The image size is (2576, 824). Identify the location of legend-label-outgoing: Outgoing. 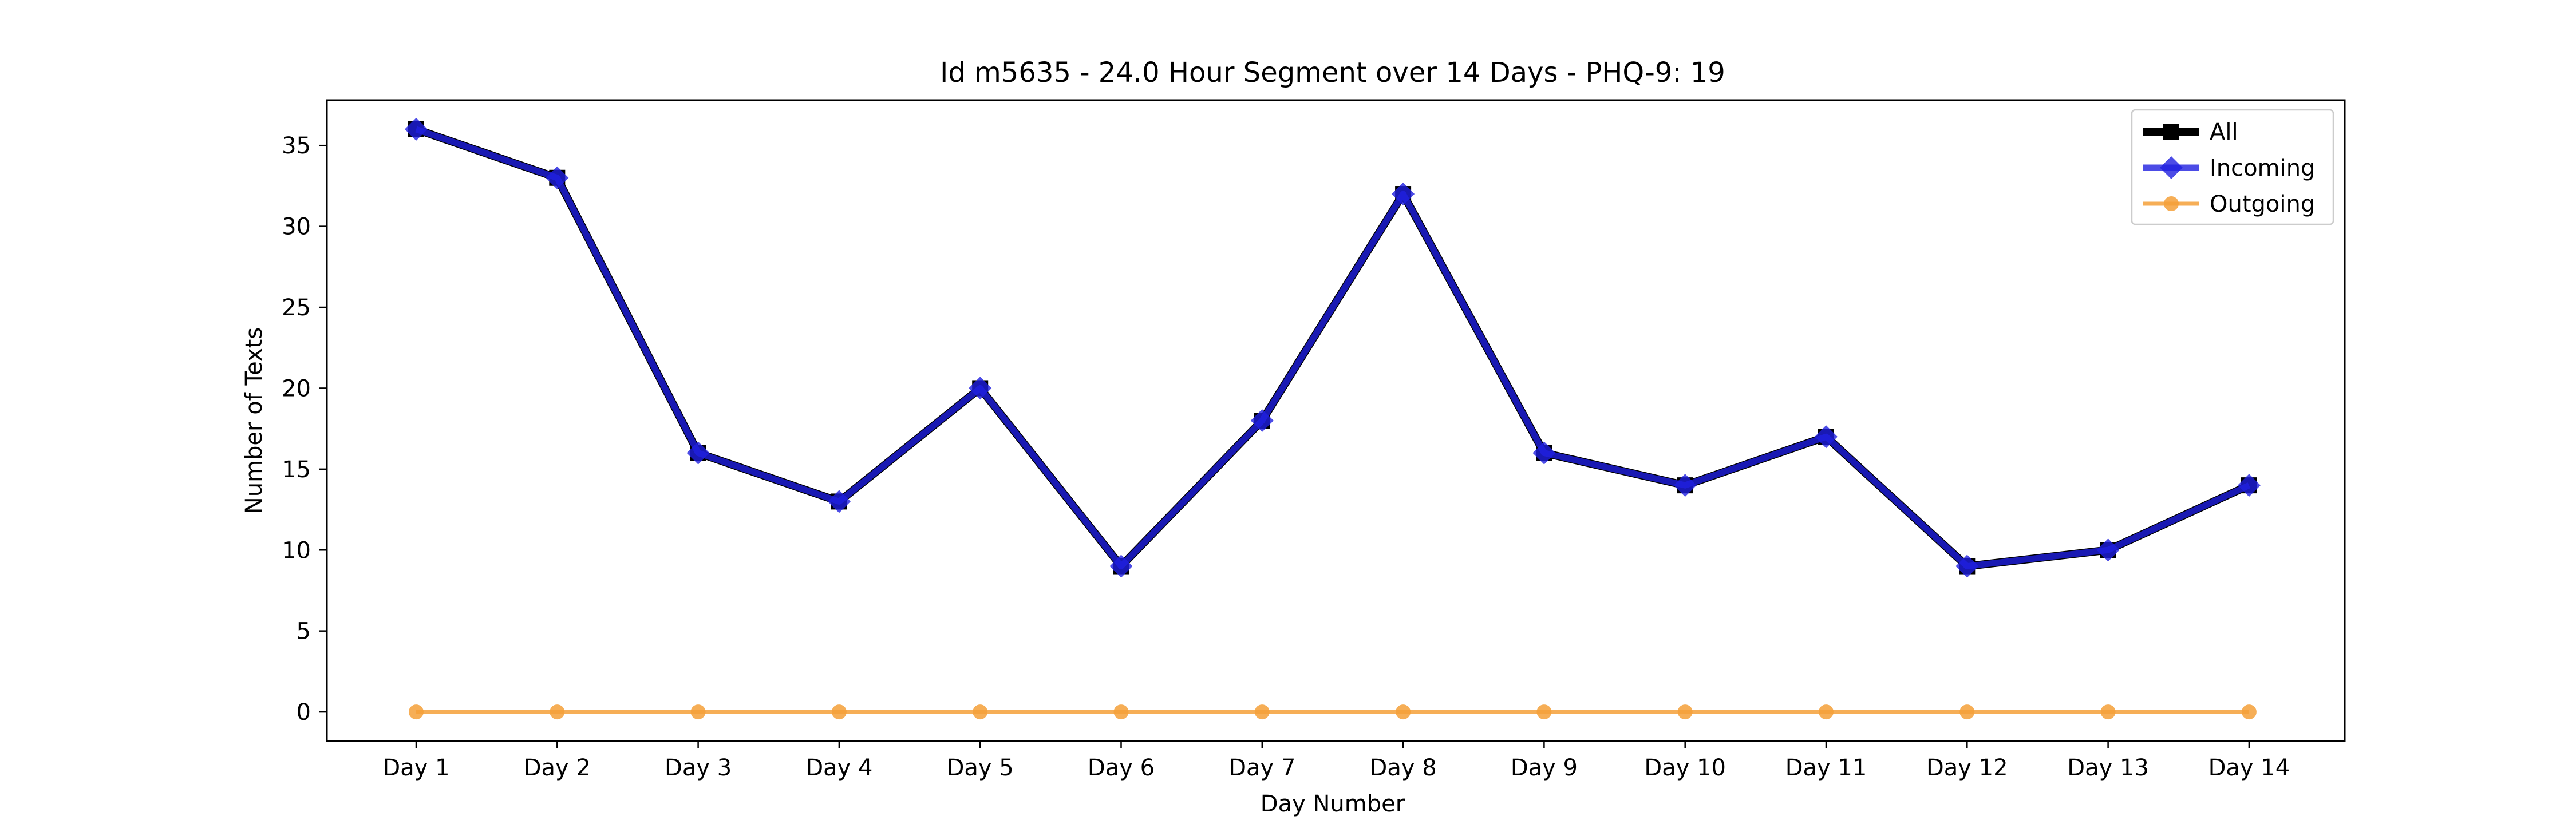
(2262, 204).